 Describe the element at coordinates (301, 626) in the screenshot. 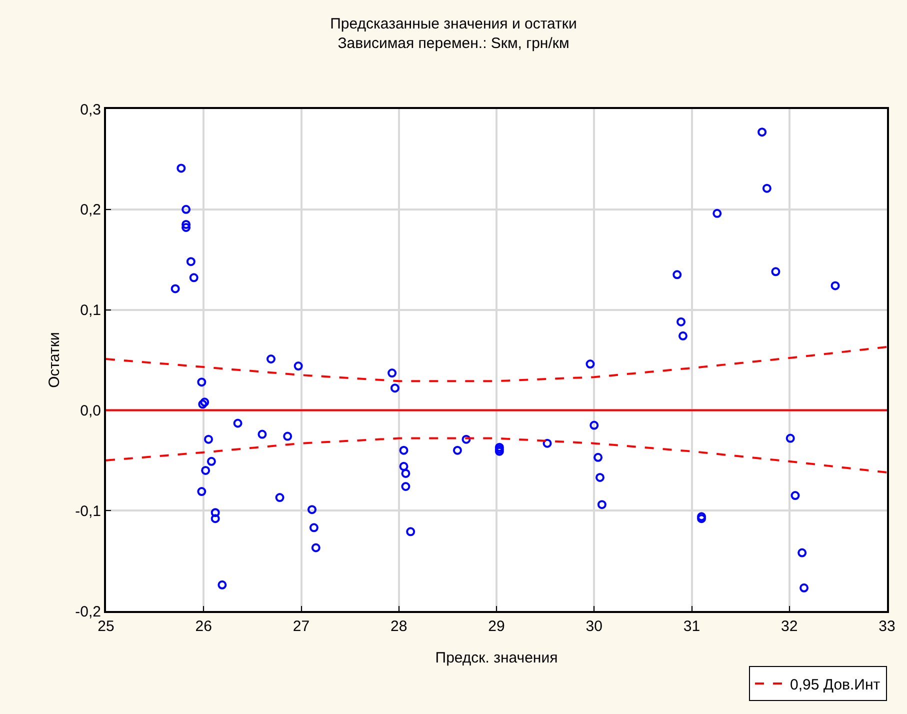

I see `x-tick-label: 27` at that location.